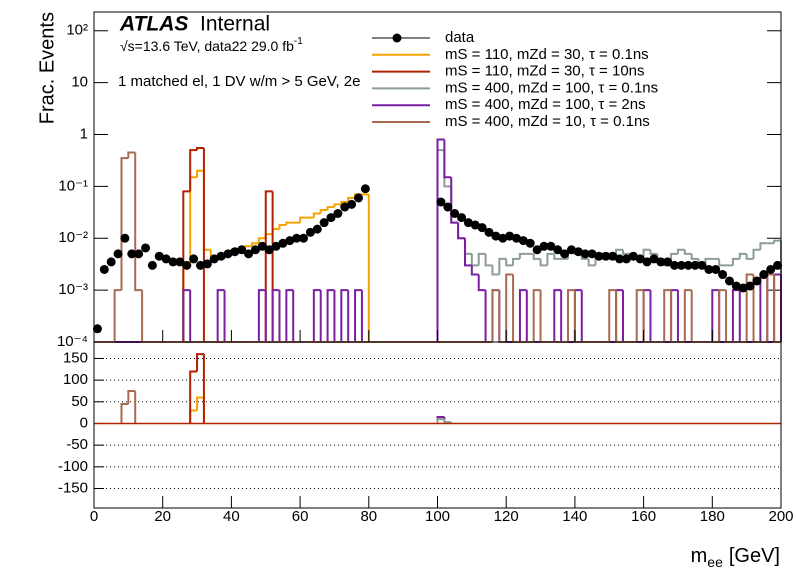 The image size is (796, 572). I want to click on x-label-unit: [GeV], so click(754, 556).